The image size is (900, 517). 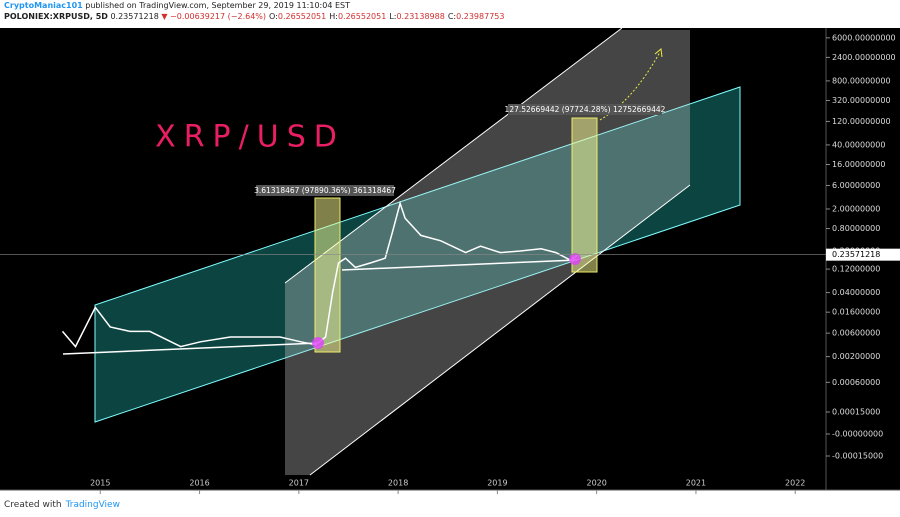 What do you see at coordinates (861, 121) in the screenshot?
I see `y-tick-label: 120.00000000` at bounding box center [861, 121].